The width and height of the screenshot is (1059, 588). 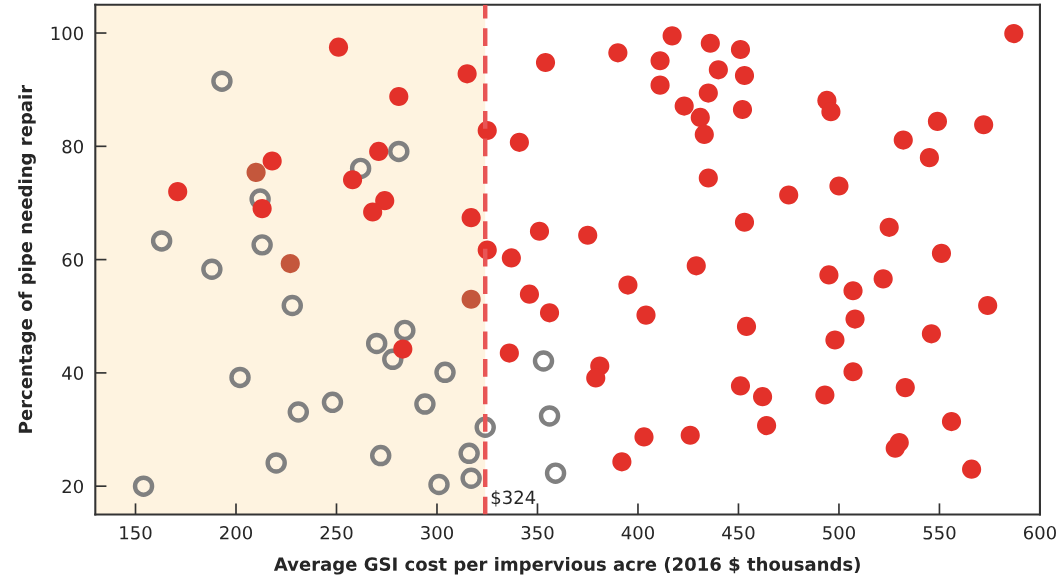 What do you see at coordinates (236, 532) in the screenshot?
I see `x-tick-label: 200` at bounding box center [236, 532].